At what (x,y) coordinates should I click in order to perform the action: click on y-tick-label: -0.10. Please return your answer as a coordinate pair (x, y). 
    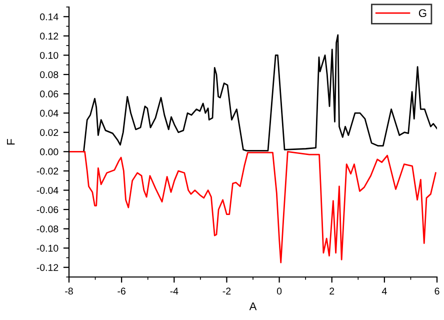
    Looking at the image, I should click on (47, 248).